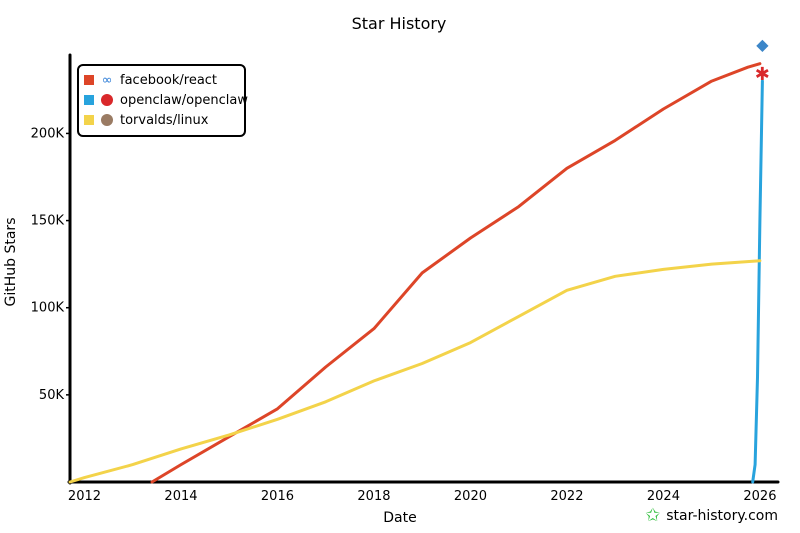 The width and height of the screenshot is (800, 533). Describe the element at coordinates (107, 100) in the screenshot. I see `openclaw-avatar-icon` at that location.